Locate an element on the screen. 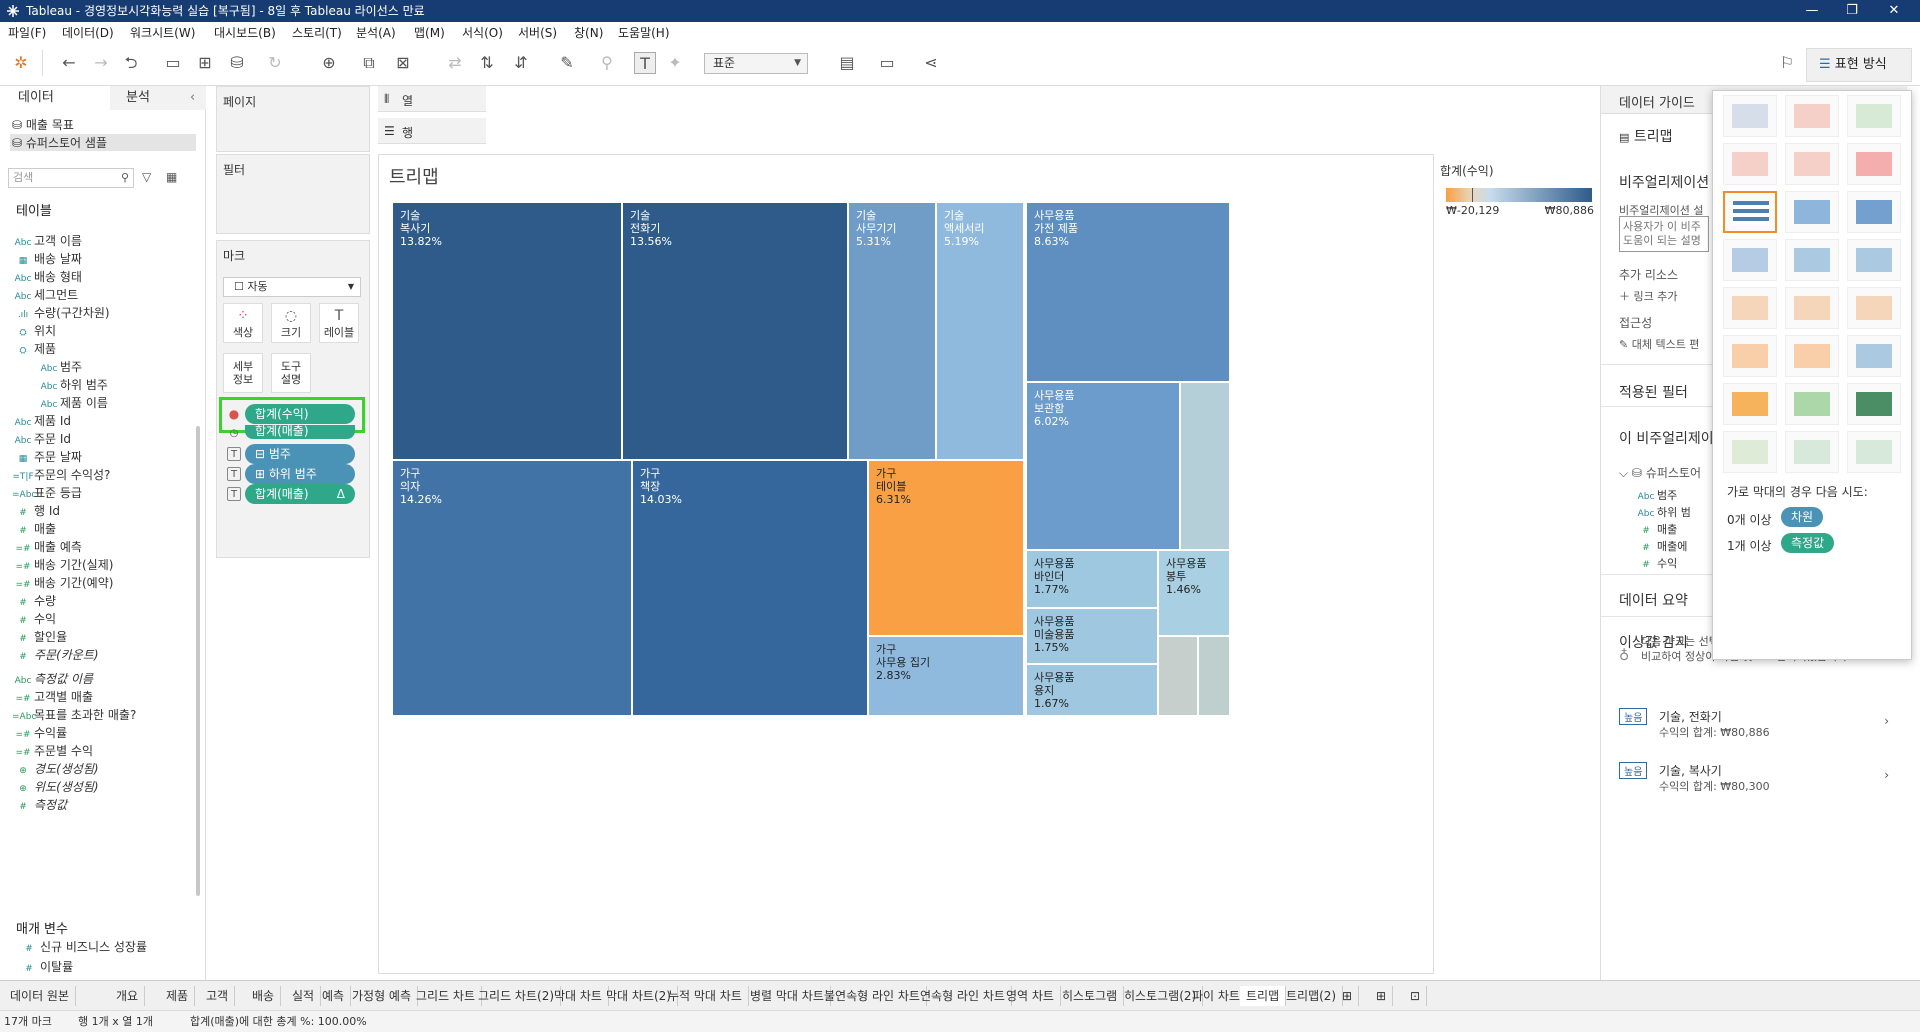  treemap-tile: 가구 테이블 6.31% is located at coordinates (947, 549).